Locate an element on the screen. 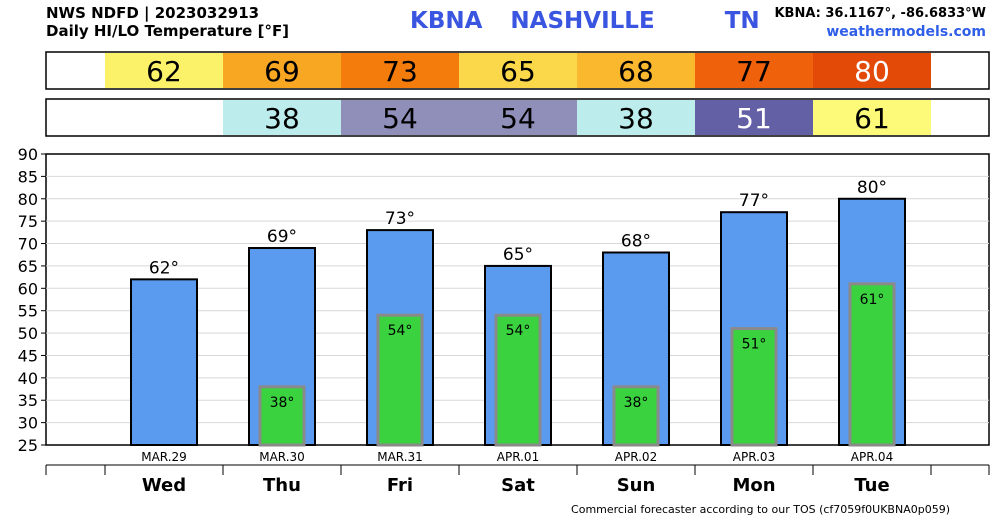 Image resolution: width=1000 pixels, height=520 pixels. day-label: Sun is located at coordinates (636, 485).